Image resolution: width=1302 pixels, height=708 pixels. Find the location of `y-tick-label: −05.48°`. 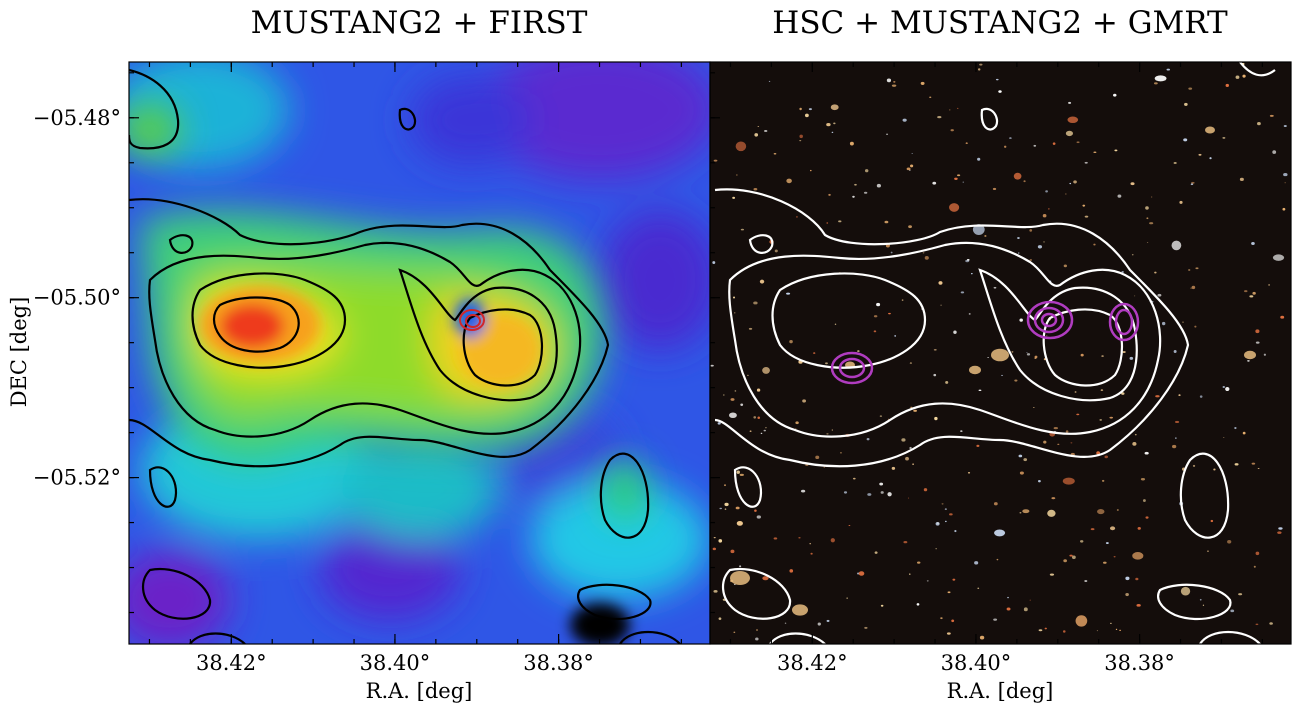

y-tick-label: −05.48° is located at coordinates (77, 118).